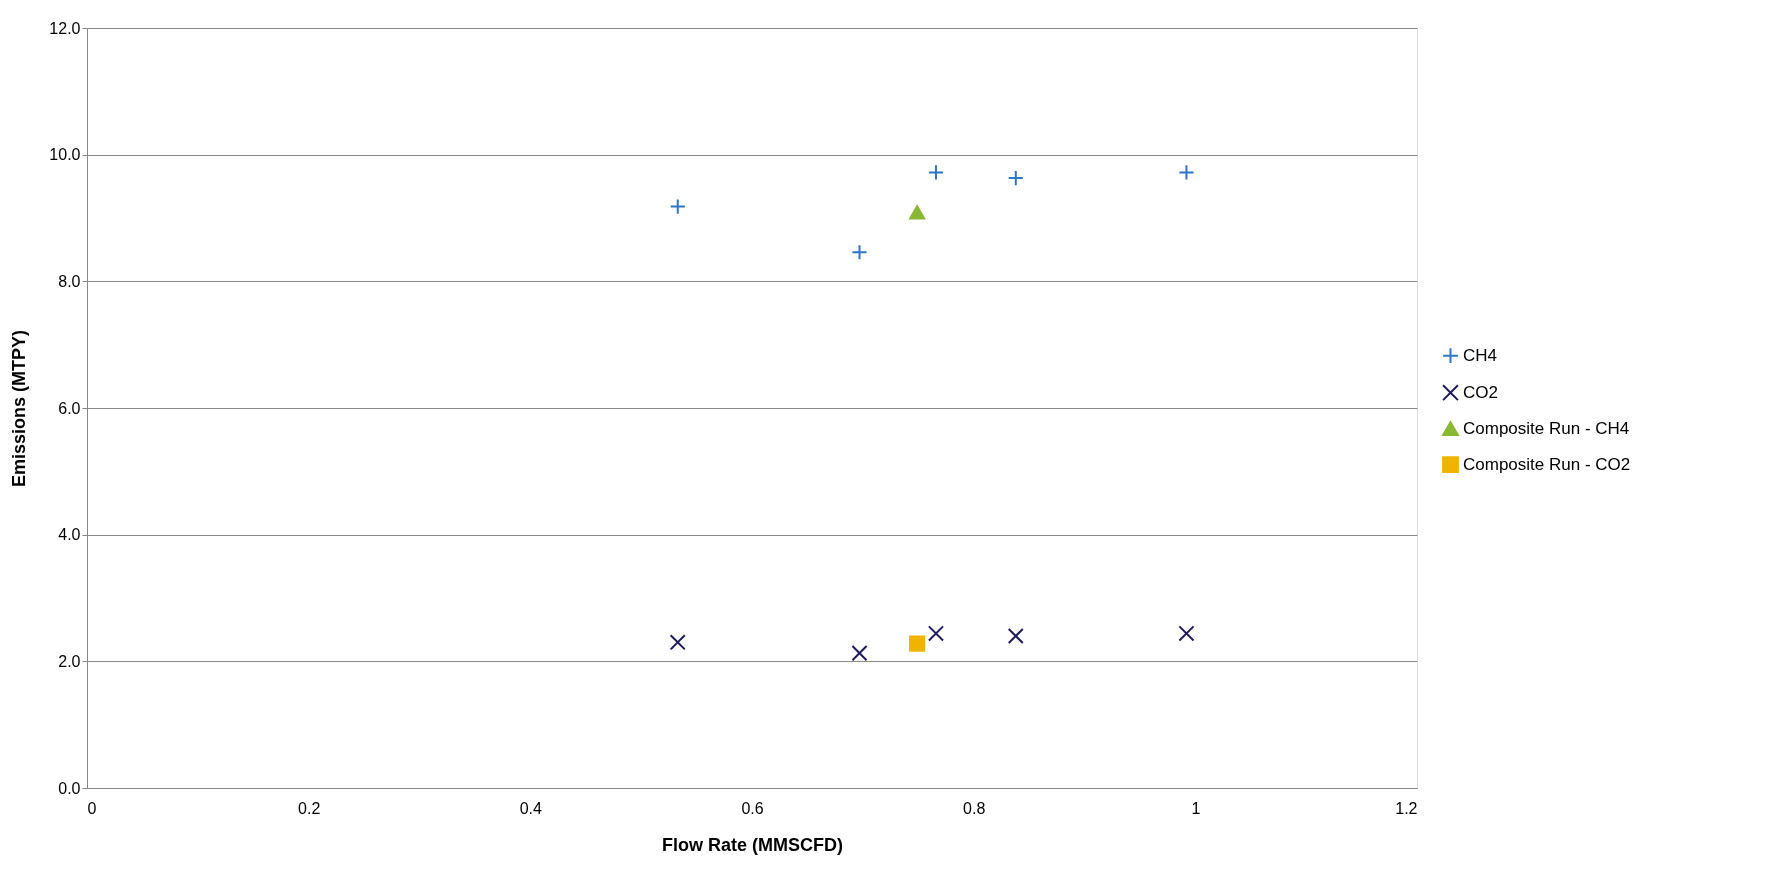 This screenshot has height=885, width=1782. I want to click on y-tick-label: 2.0, so click(69, 661).